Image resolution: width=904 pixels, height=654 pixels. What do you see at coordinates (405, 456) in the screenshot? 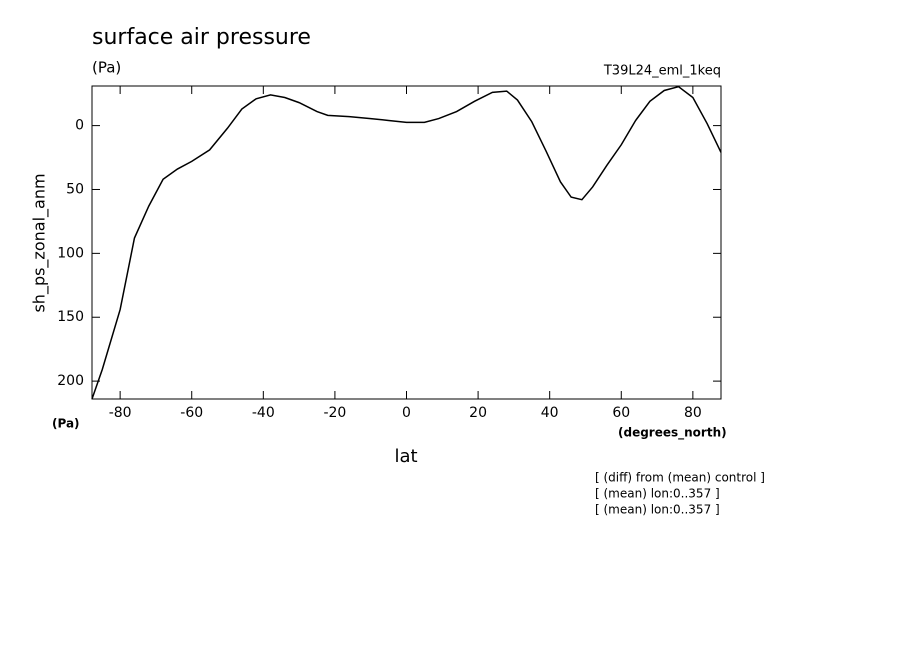
I see `x-axis-label: lat` at bounding box center [405, 456].